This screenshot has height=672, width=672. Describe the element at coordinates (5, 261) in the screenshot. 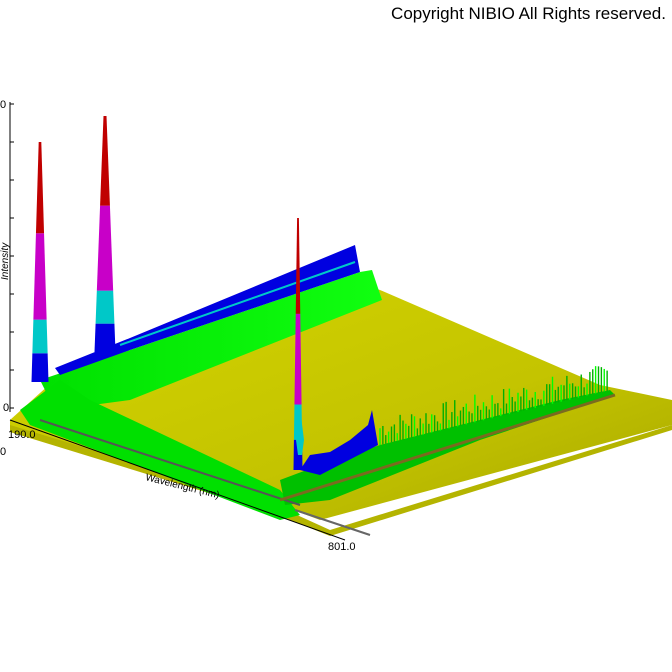

I see `y-axis-title: Intensity` at that location.